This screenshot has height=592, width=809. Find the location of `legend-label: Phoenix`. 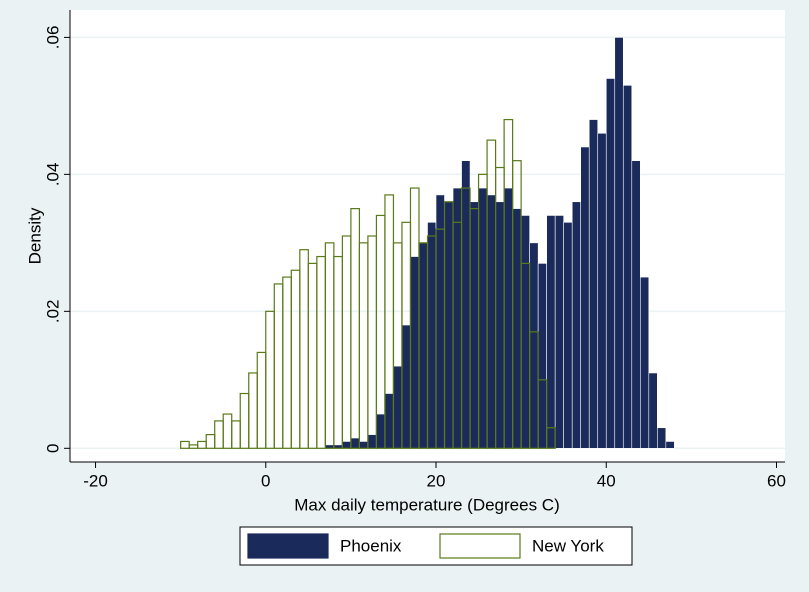

legend-label: Phoenix is located at coordinates (371, 545).